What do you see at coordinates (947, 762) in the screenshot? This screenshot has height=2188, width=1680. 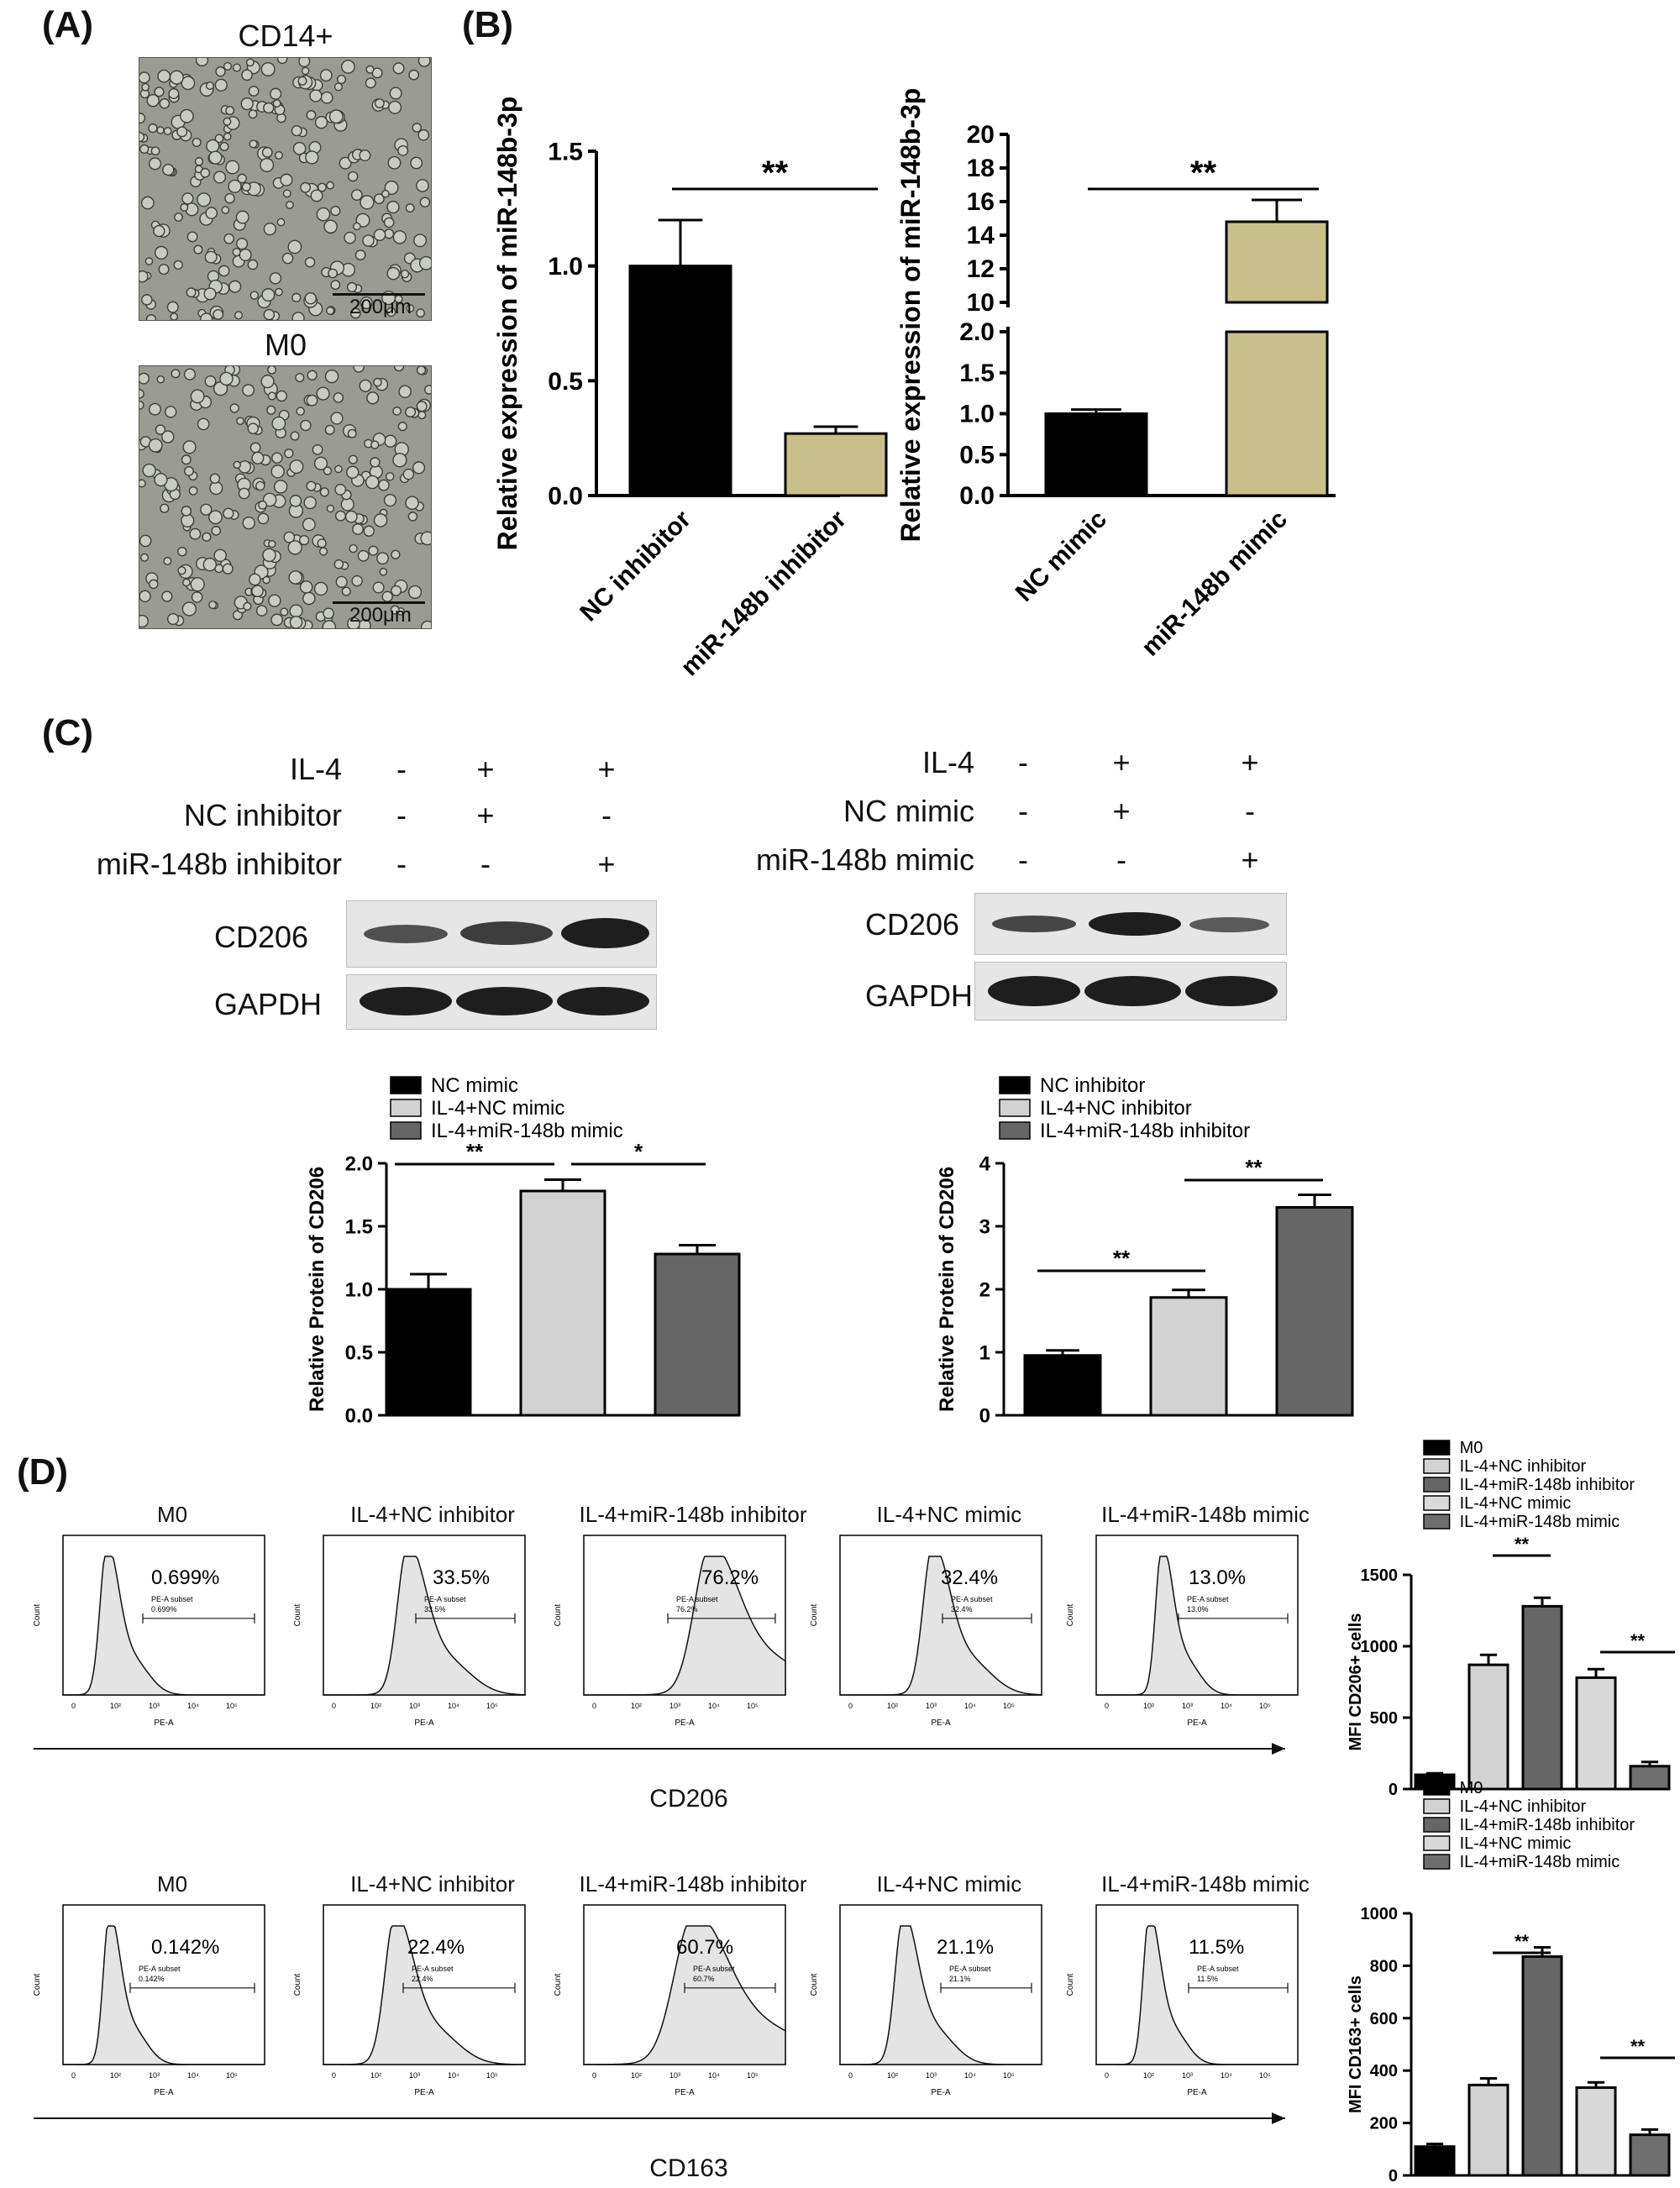 I see `condition-label: IL-4` at bounding box center [947, 762].